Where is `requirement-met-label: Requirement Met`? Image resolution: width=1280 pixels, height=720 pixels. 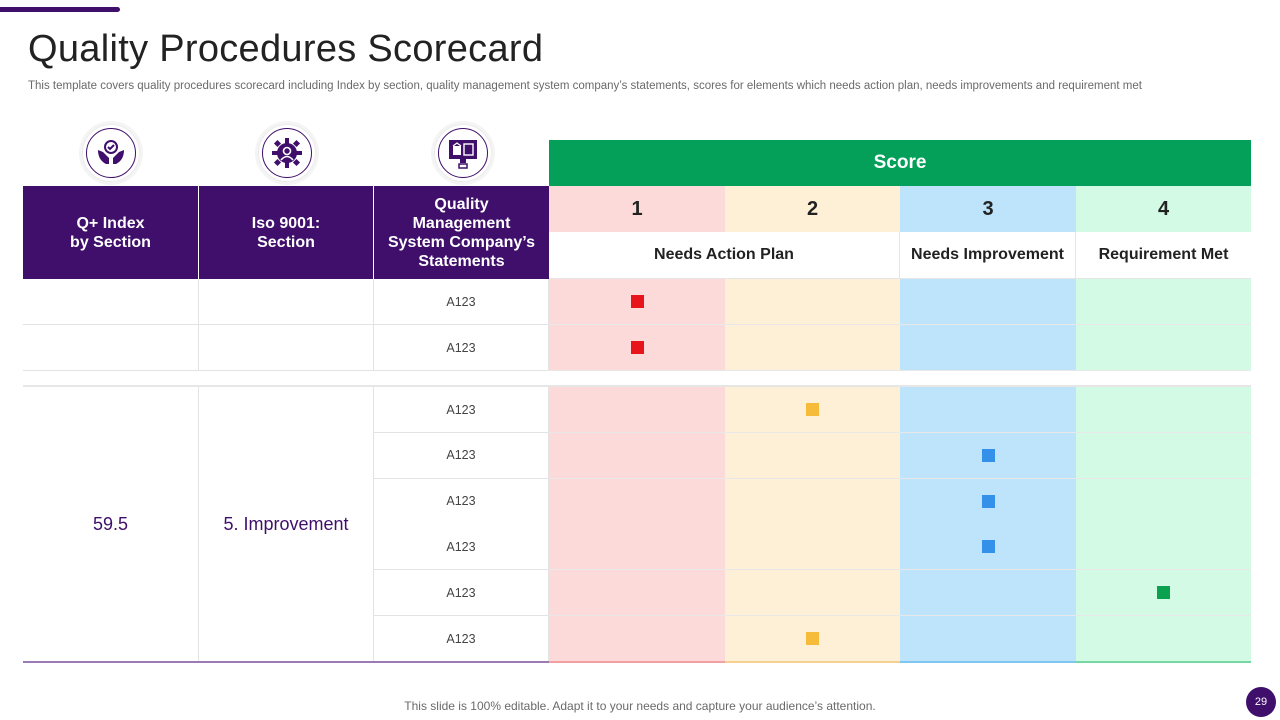 requirement-met-label: Requirement Met is located at coordinates (1163, 255).